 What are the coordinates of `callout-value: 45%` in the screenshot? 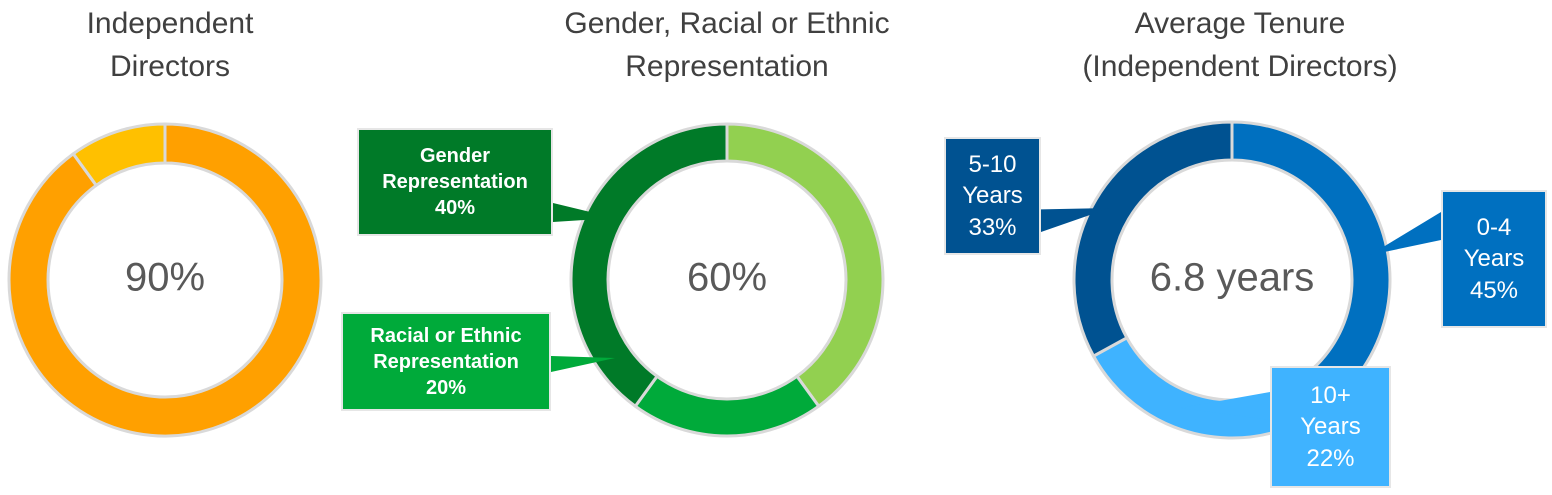 It's located at (1494, 290).